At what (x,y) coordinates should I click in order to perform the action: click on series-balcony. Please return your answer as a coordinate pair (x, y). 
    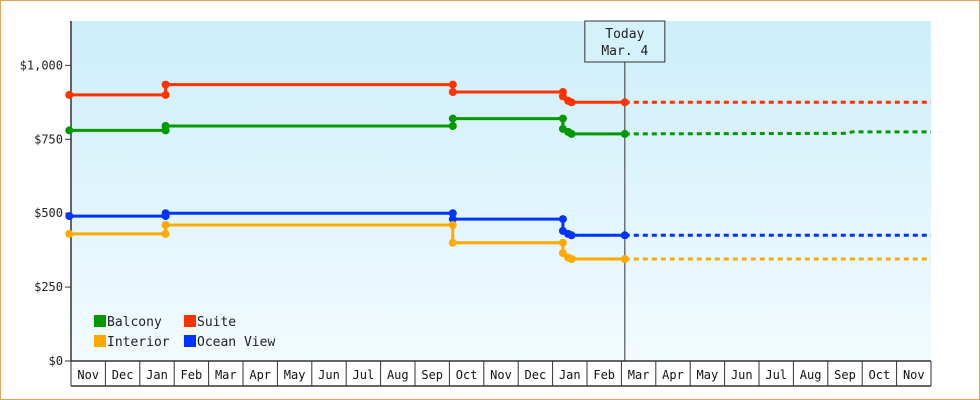
    Looking at the image, I should click on (498, 126).